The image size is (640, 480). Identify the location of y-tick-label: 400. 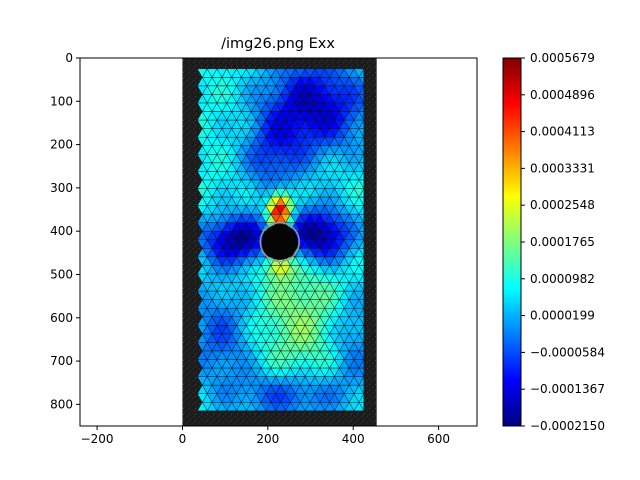
(61, 231).